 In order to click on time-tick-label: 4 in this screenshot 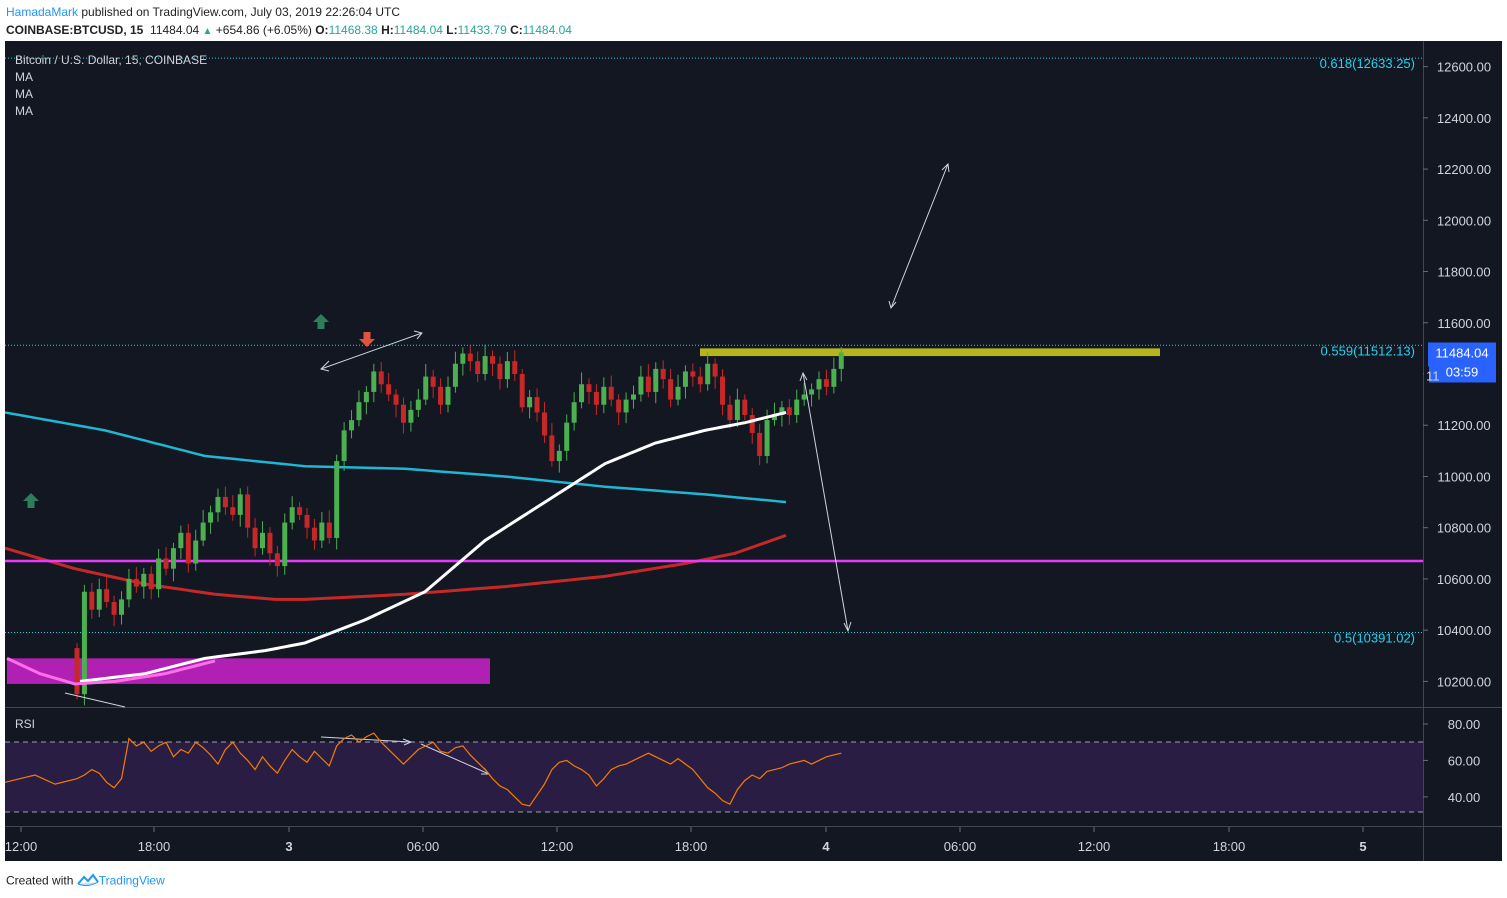, I will do `click(826, 846)`.